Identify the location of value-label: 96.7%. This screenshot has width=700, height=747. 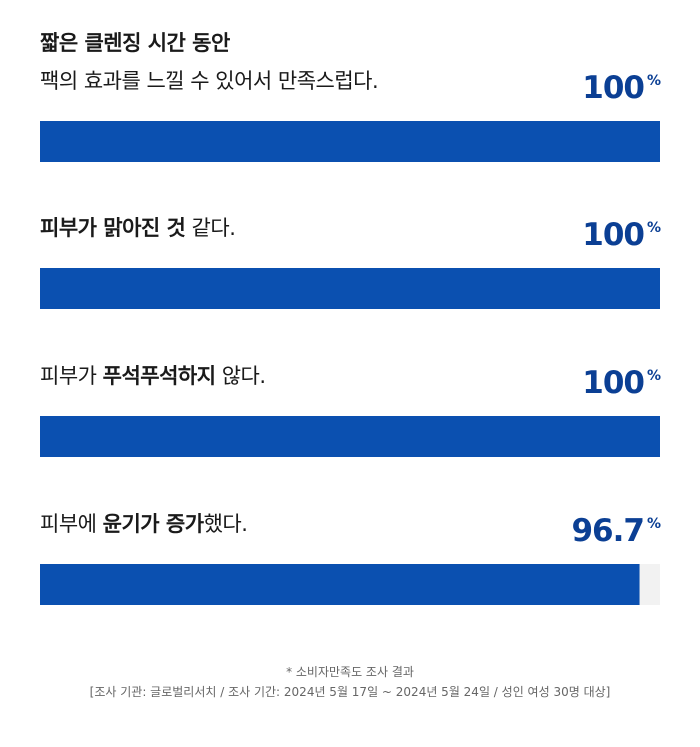
(616, 531).